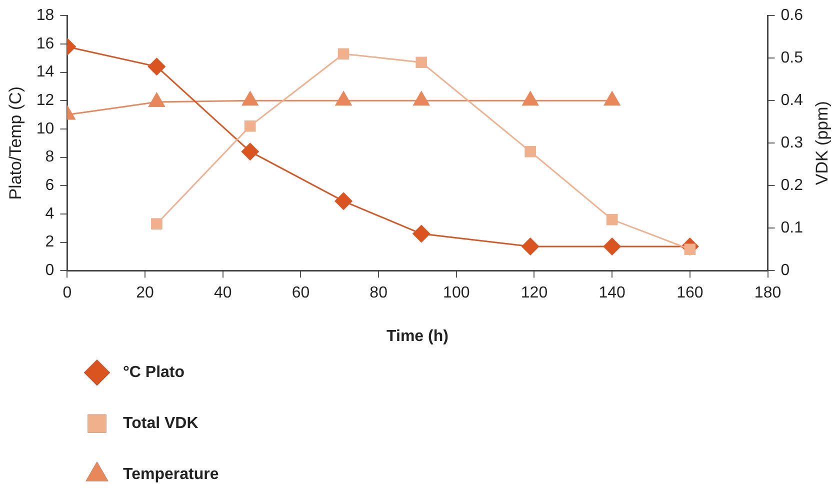  I want to click on y-tick-label: 14, so click(45, 72).